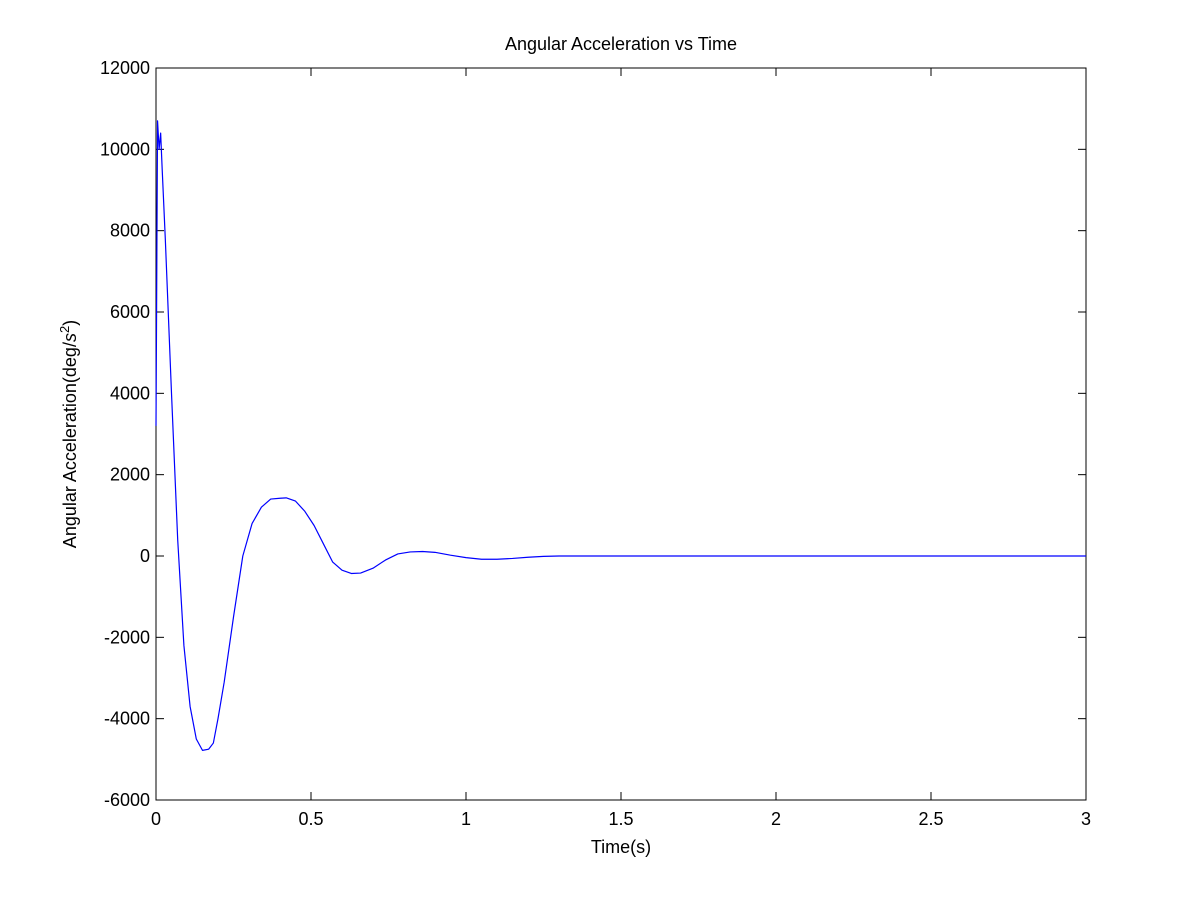 The height and width of the screenshot is (900, 1200). What do you see at coordinates (145, 556) in the screenshot?
I see `y-tick-label: 0` at bounding box center [145, 556].